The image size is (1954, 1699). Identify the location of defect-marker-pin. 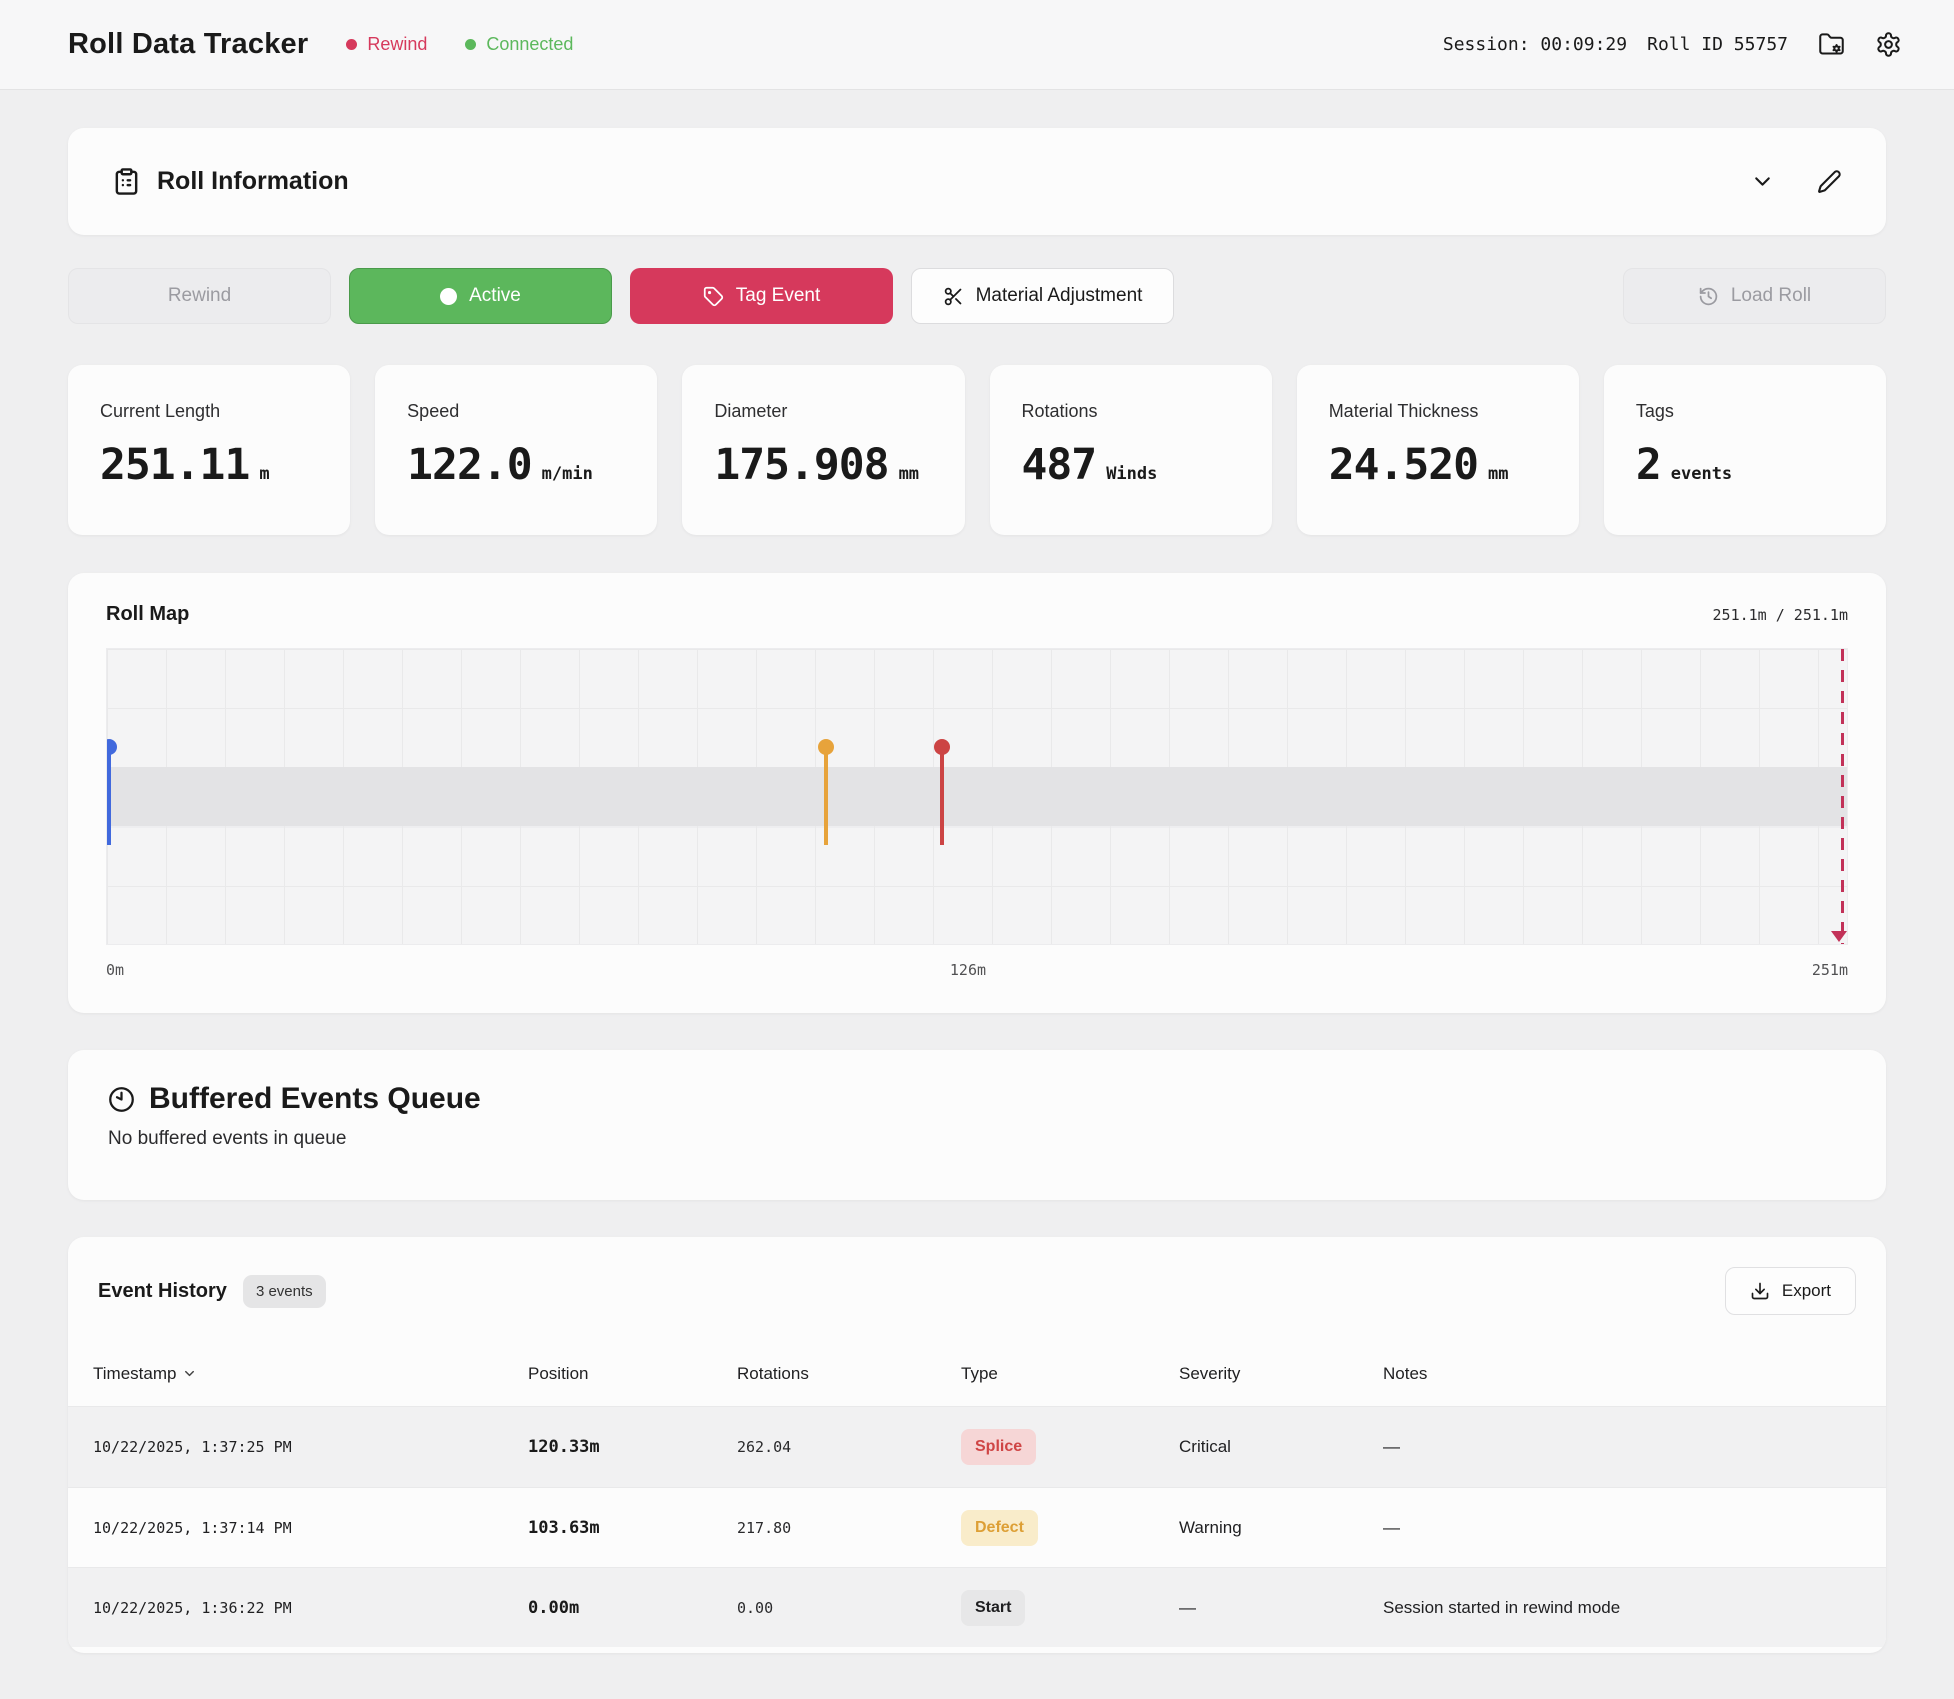
(825, 792).